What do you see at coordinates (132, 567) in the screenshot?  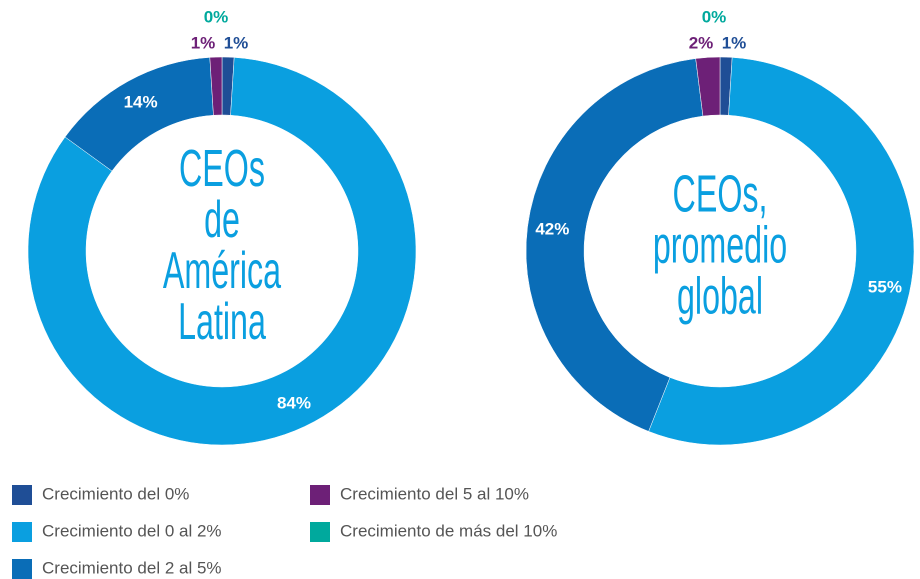 I see `legend-label: Crecimiento del 2 al 5%` at bounding box center [132, 567].